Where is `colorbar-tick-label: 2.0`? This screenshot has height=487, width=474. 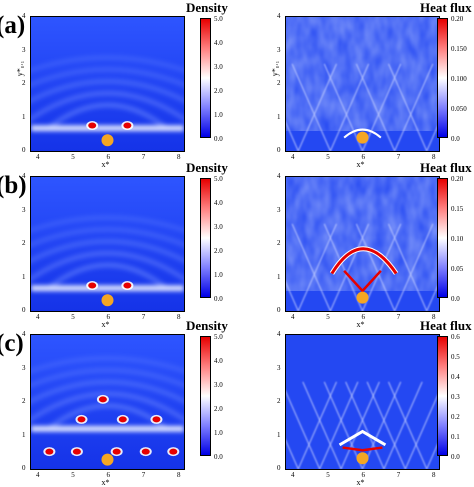
colorbar-tick-label: 2.0 is located at coordinates (218, 409).